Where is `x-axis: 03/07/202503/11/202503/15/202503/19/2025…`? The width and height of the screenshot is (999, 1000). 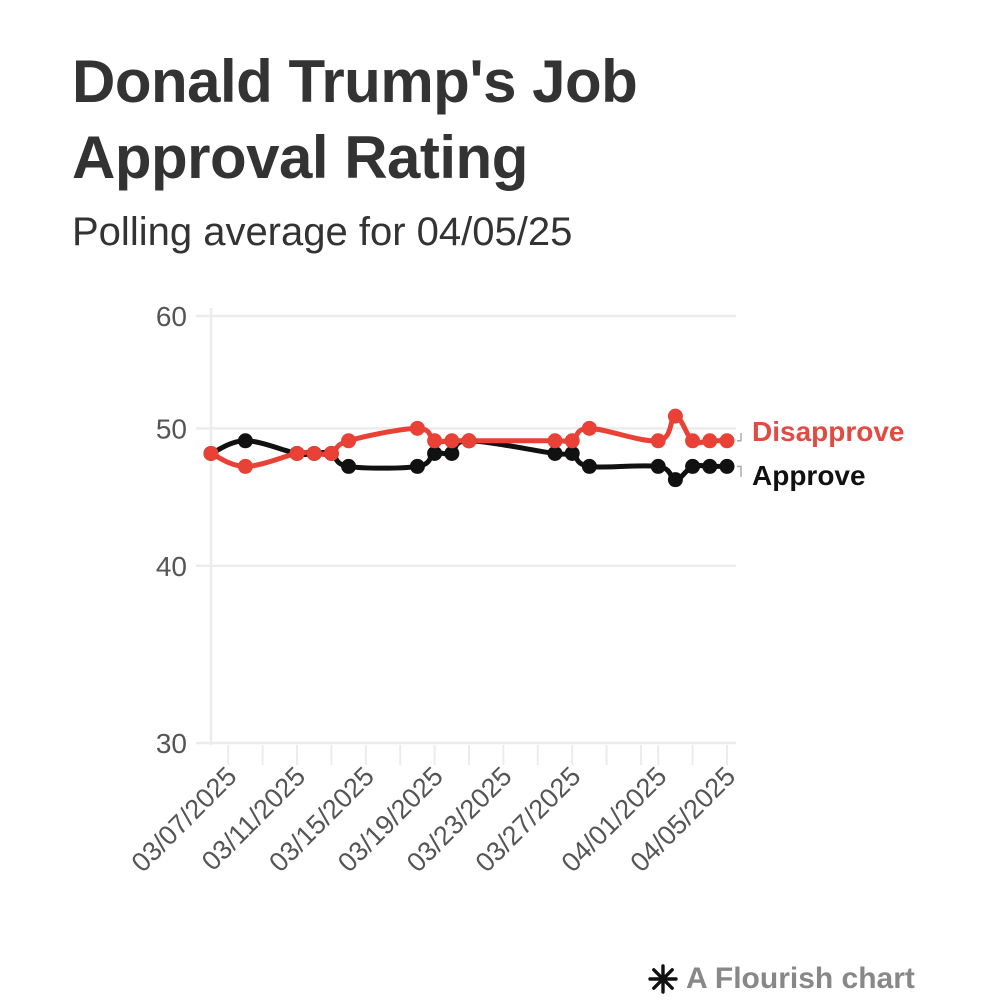 x-axis: 03/07/202503/11/202503/15/202503/19/2025… is located at coordinates (433, 811).